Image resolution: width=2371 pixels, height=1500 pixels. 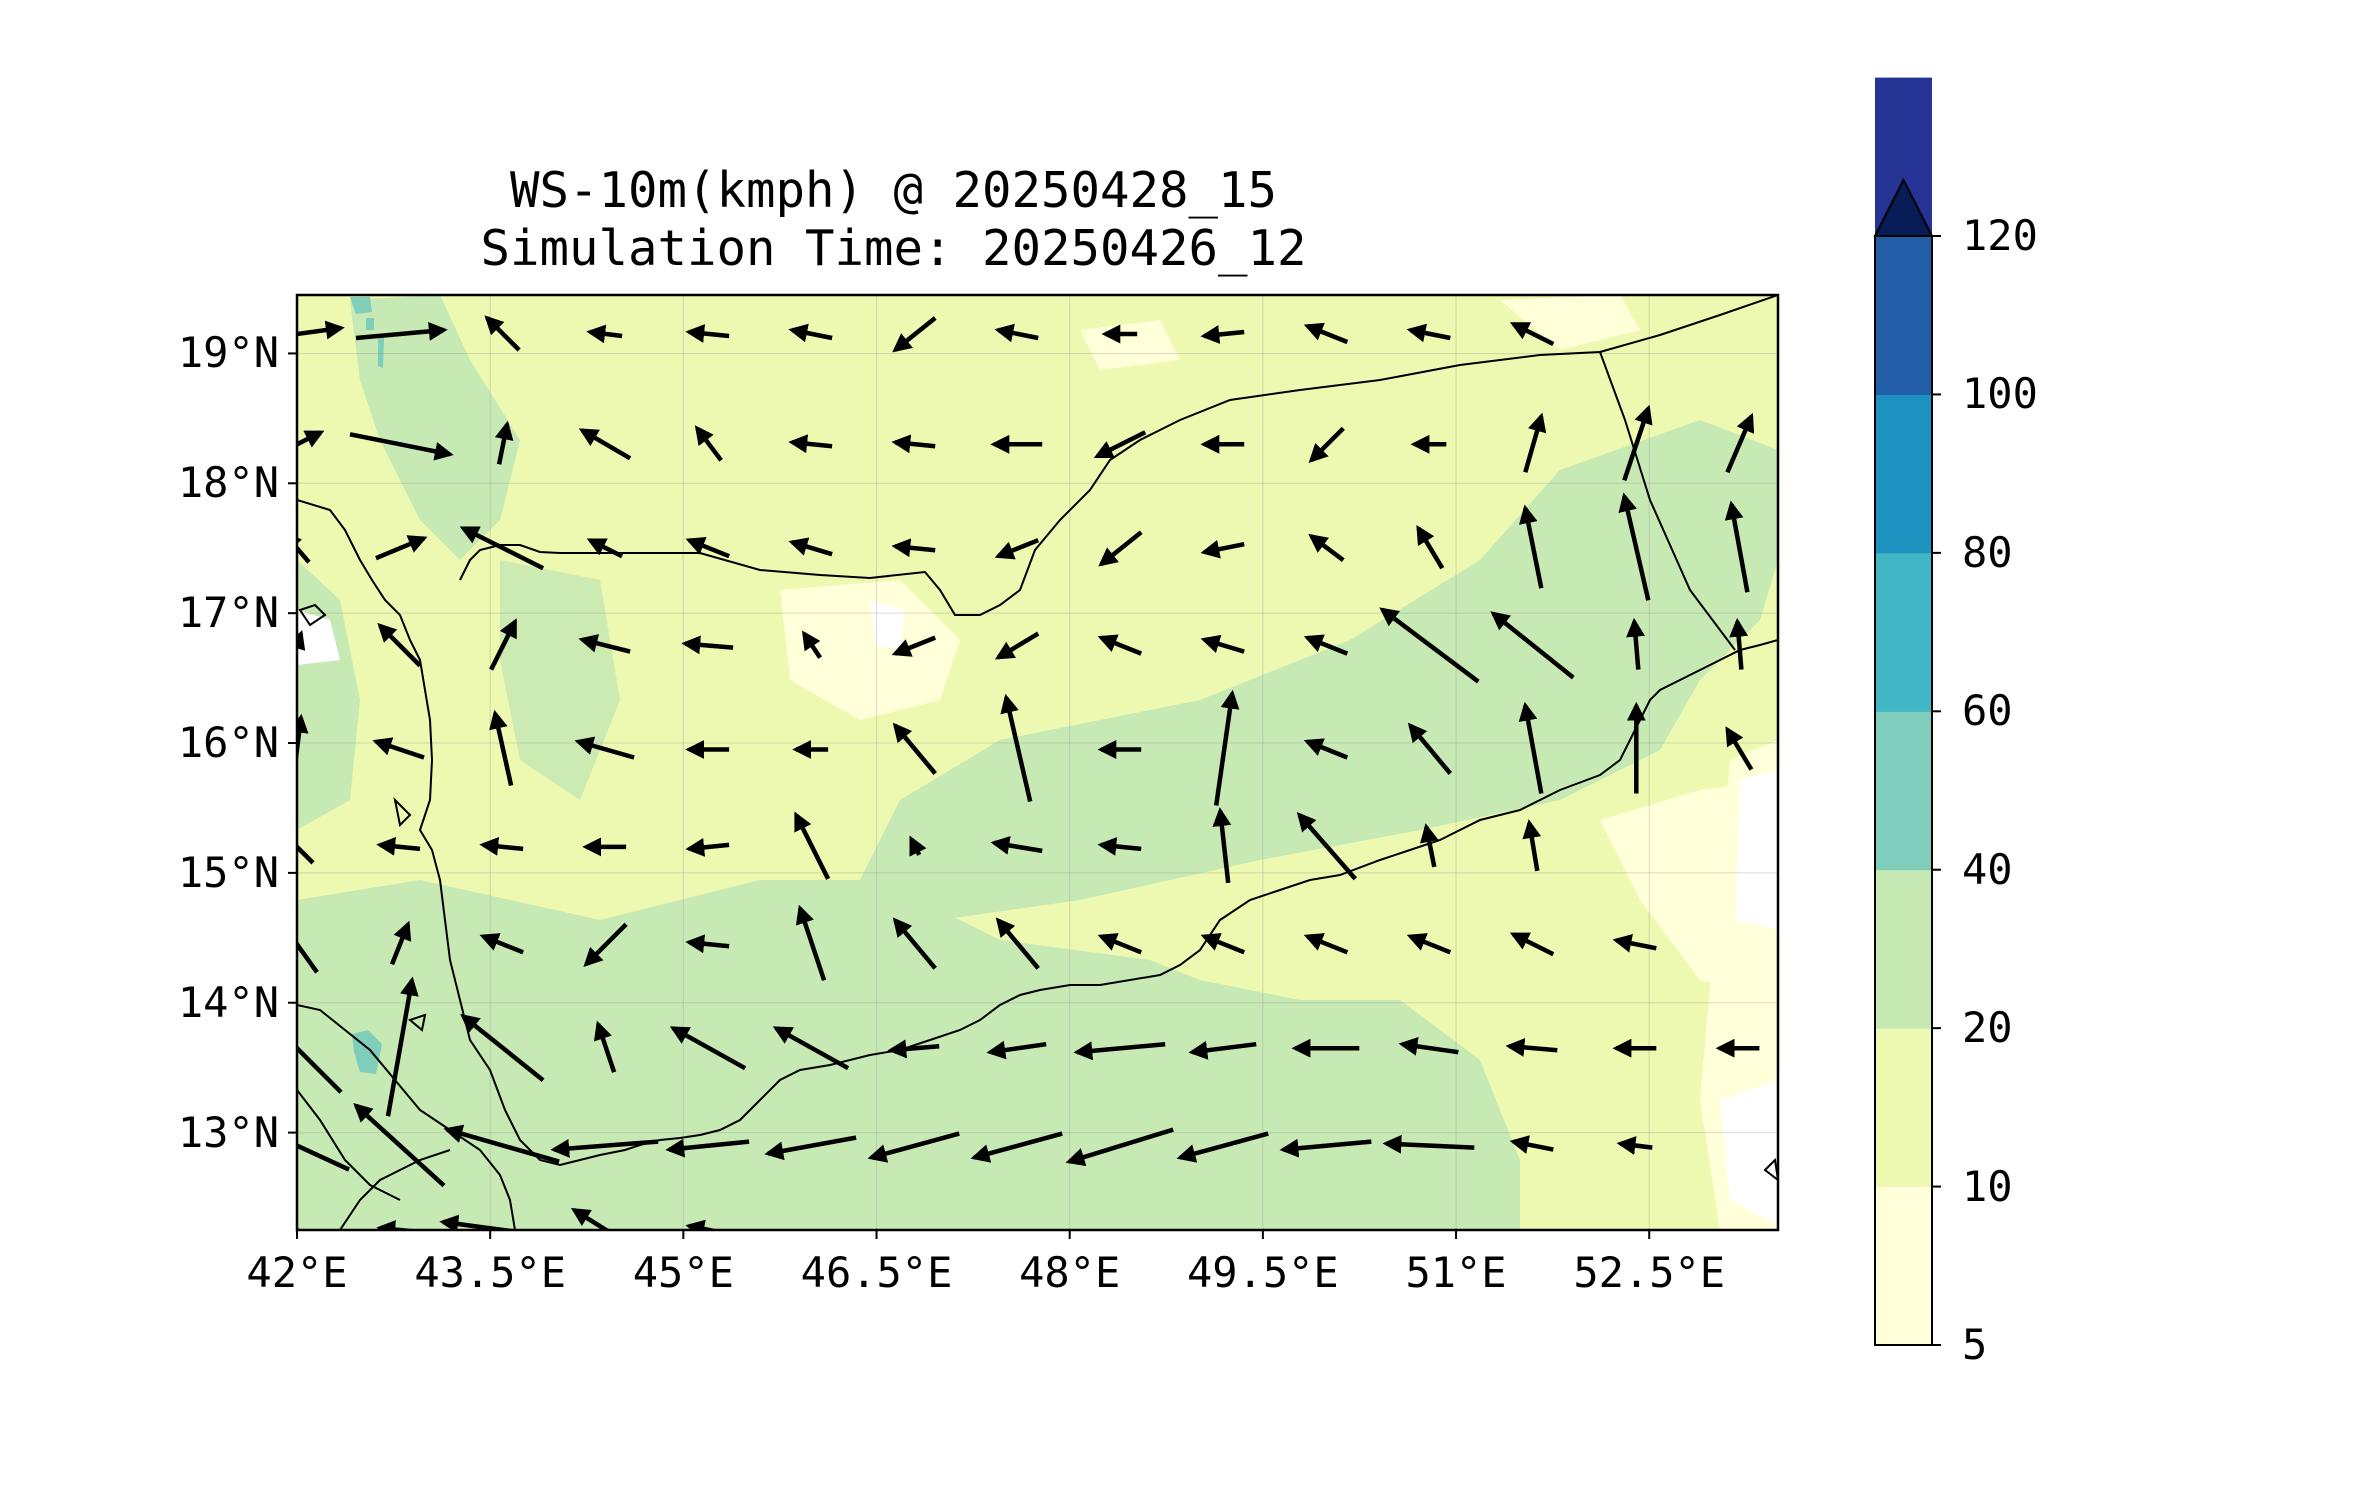 What do you see at coordinates (1263, 1272) in the screenshot?
I see `lon-tick-label: 49.5°E` at bounding box center [1263, 1272].